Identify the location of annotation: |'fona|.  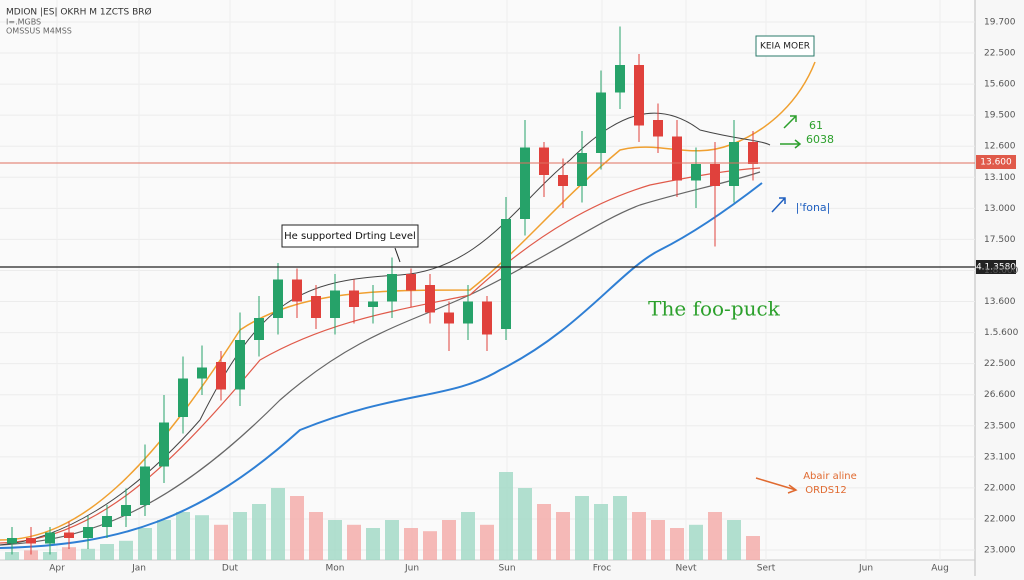
(813, 207).